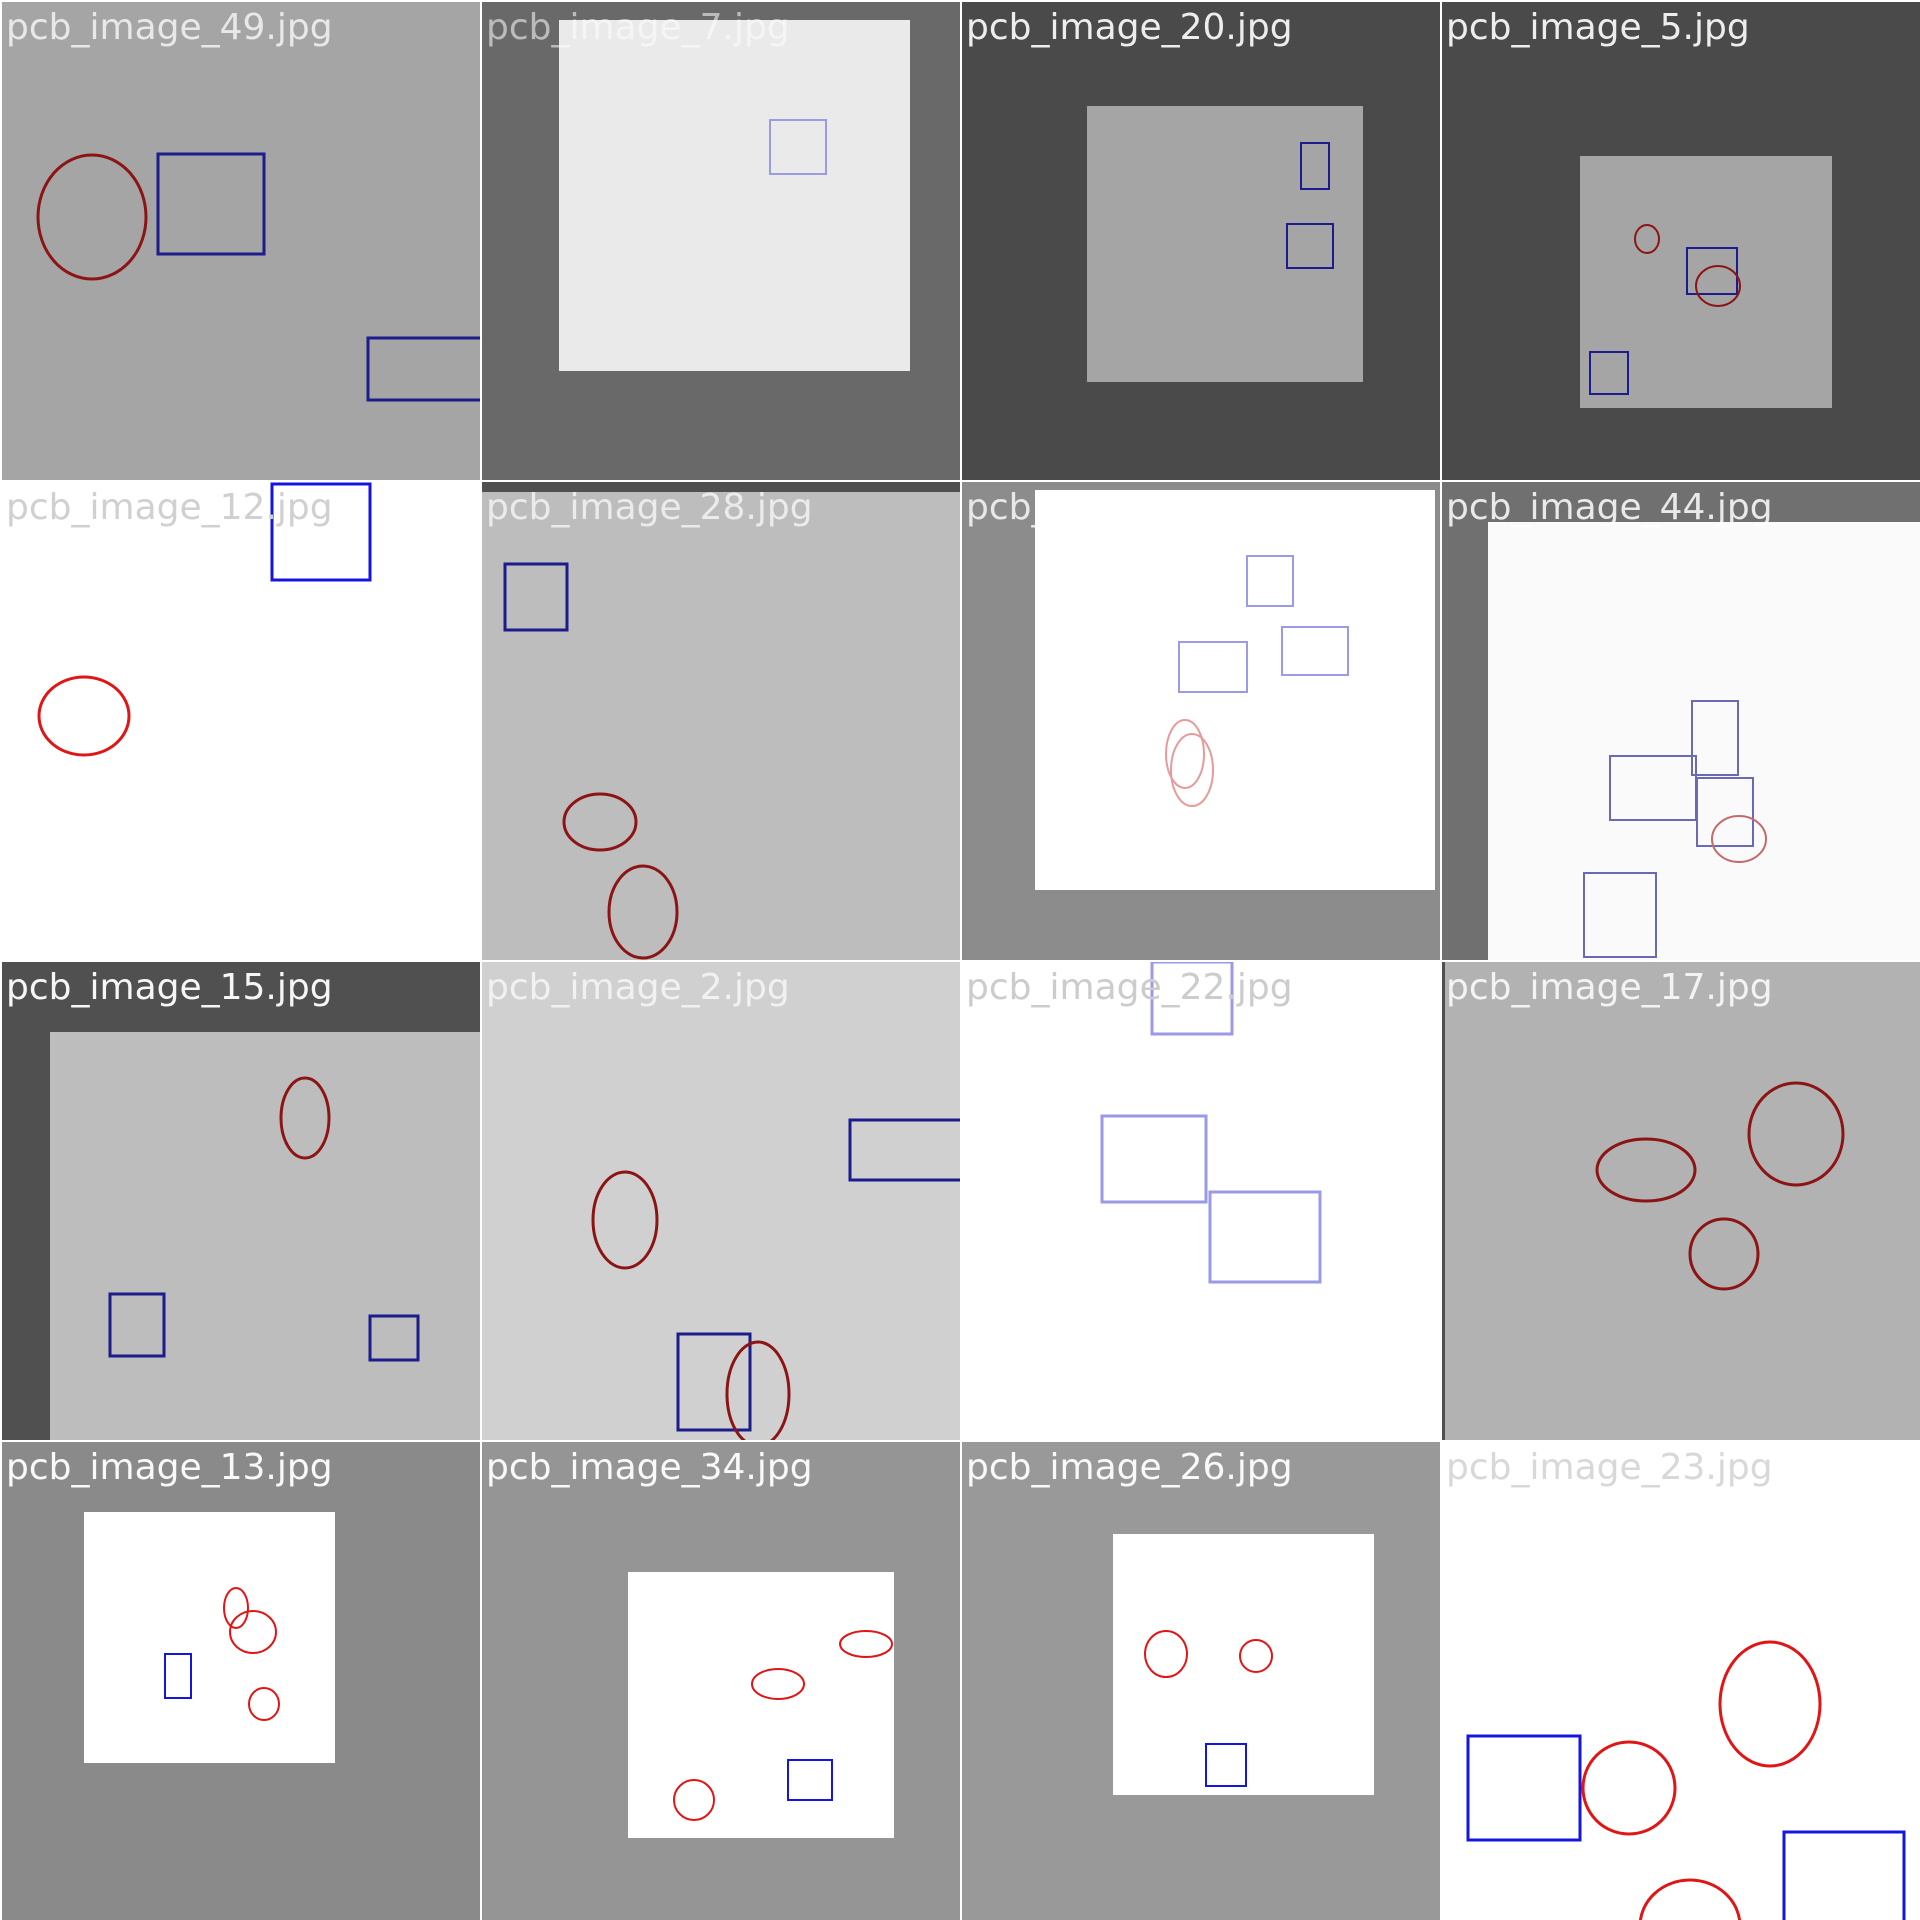  I want to click on thumbnail-tile: pcb_image_44.jpg, so click(1681, 721).